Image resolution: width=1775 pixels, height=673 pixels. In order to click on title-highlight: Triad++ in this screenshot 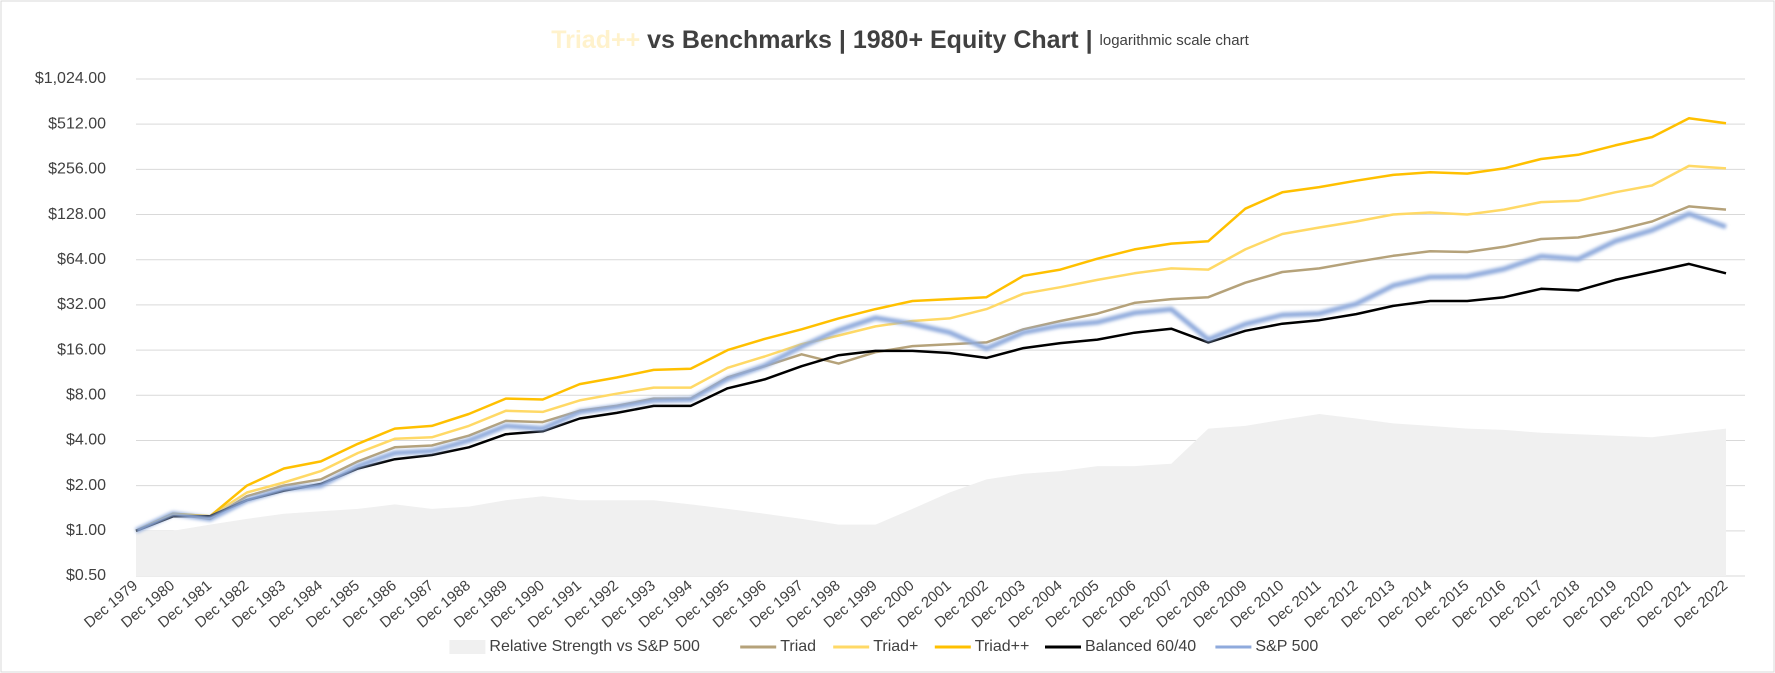, I will do `click(595, 40)`.